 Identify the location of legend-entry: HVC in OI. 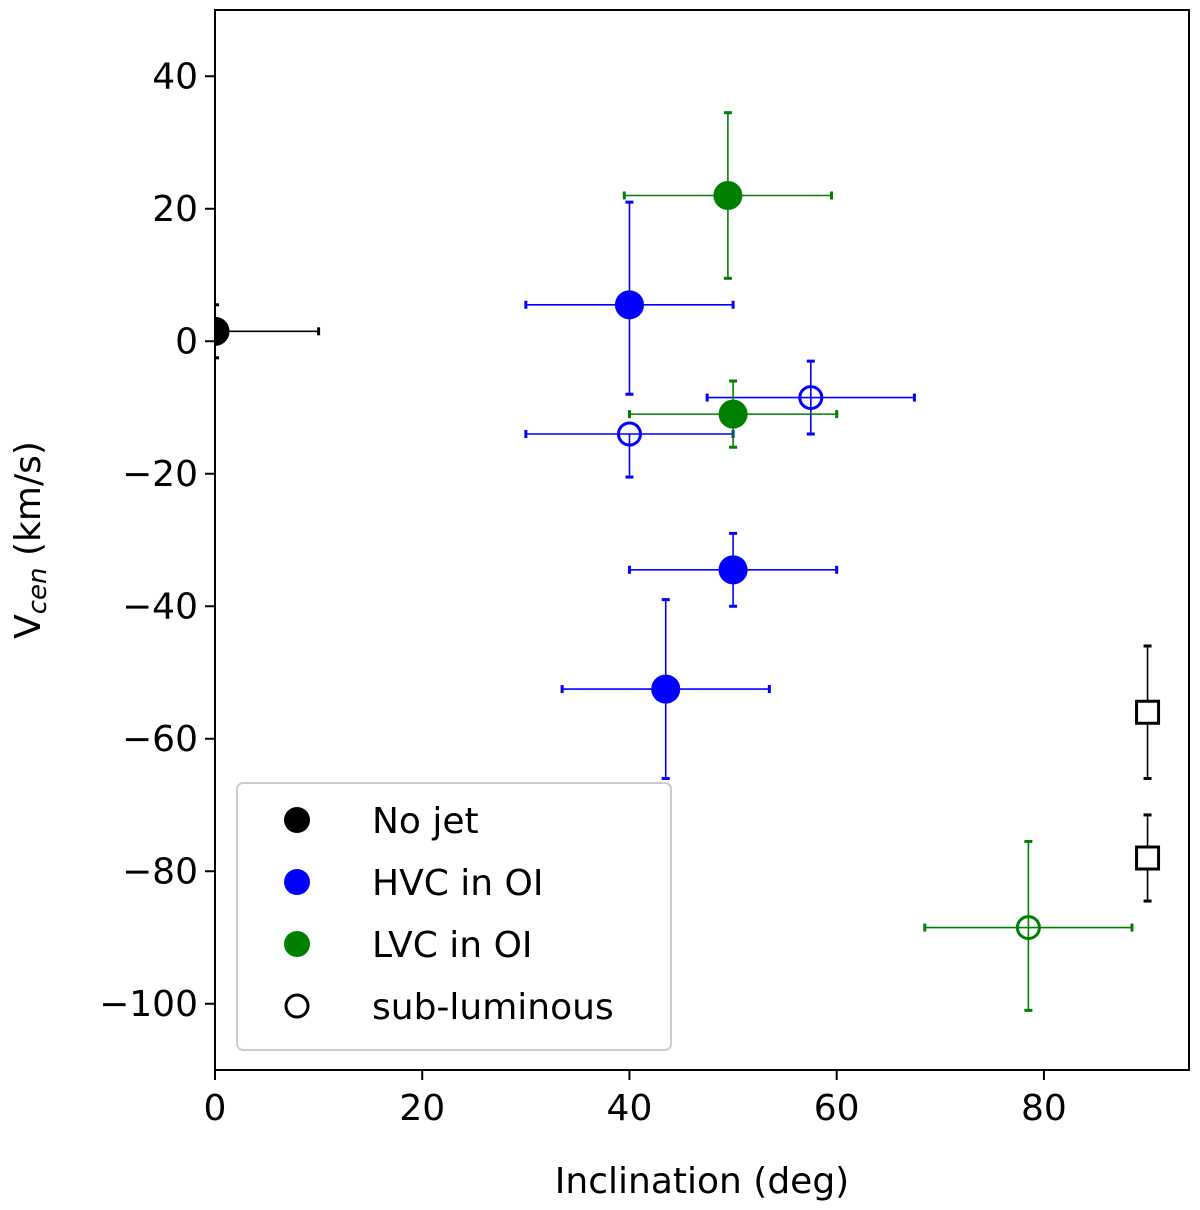
(414, 883).